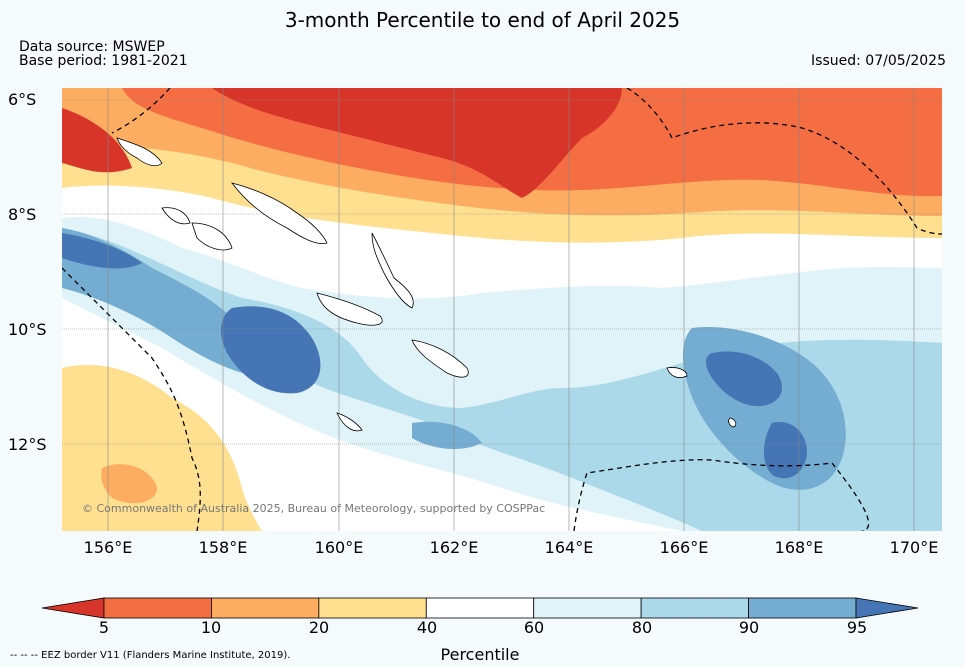  What do you see at coordinates (799, 547) in the screenshot?
I see `lon-label-168e: 168°E` at bounding box center [799, 547].